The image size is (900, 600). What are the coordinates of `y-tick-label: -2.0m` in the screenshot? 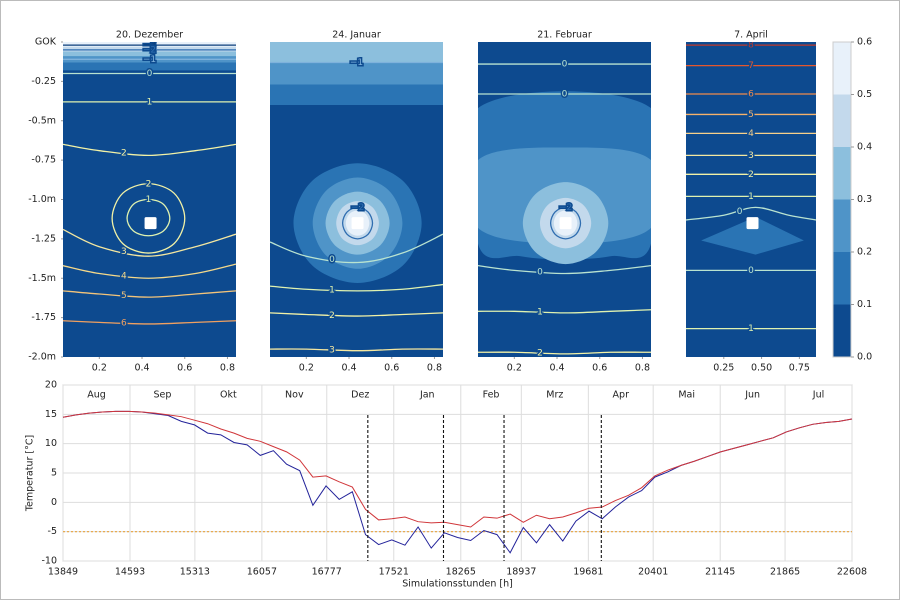 It's located at (42, 357).